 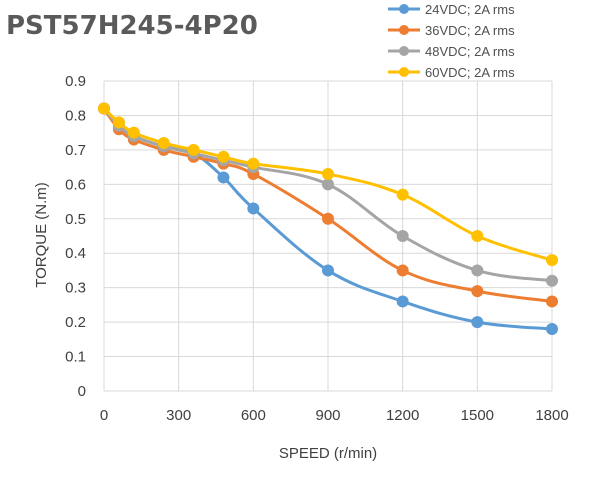 What do you see at coordinates (402, 415) in the screenshot?
I see `x-tick-label: 1200` at bounding box center [402, 415].